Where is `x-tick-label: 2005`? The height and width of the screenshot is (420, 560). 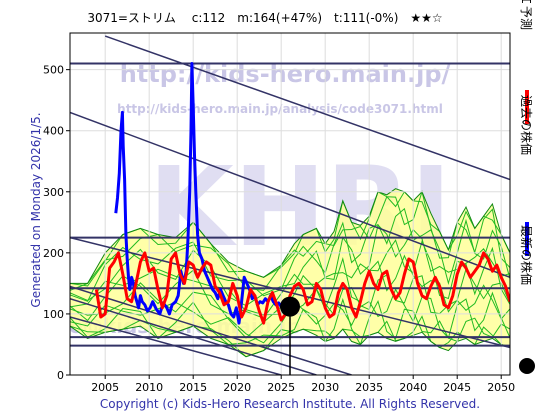
x-tick-label: 2005 is located at coordinates (105, 387).